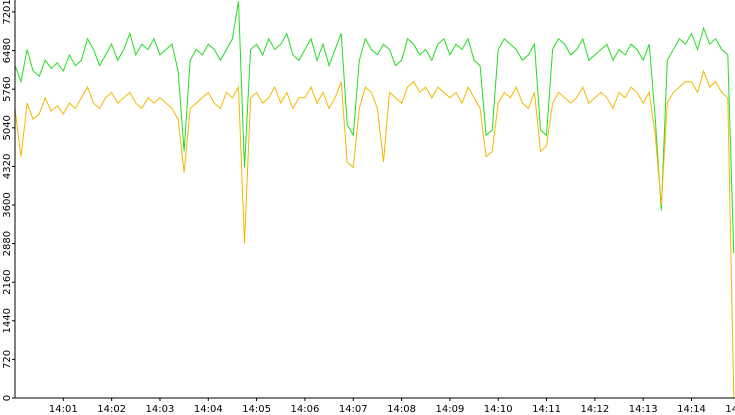  Describe the element at coordinates (7, 12) in the screenshot. I see `y-tick-label: 7201` at that location.